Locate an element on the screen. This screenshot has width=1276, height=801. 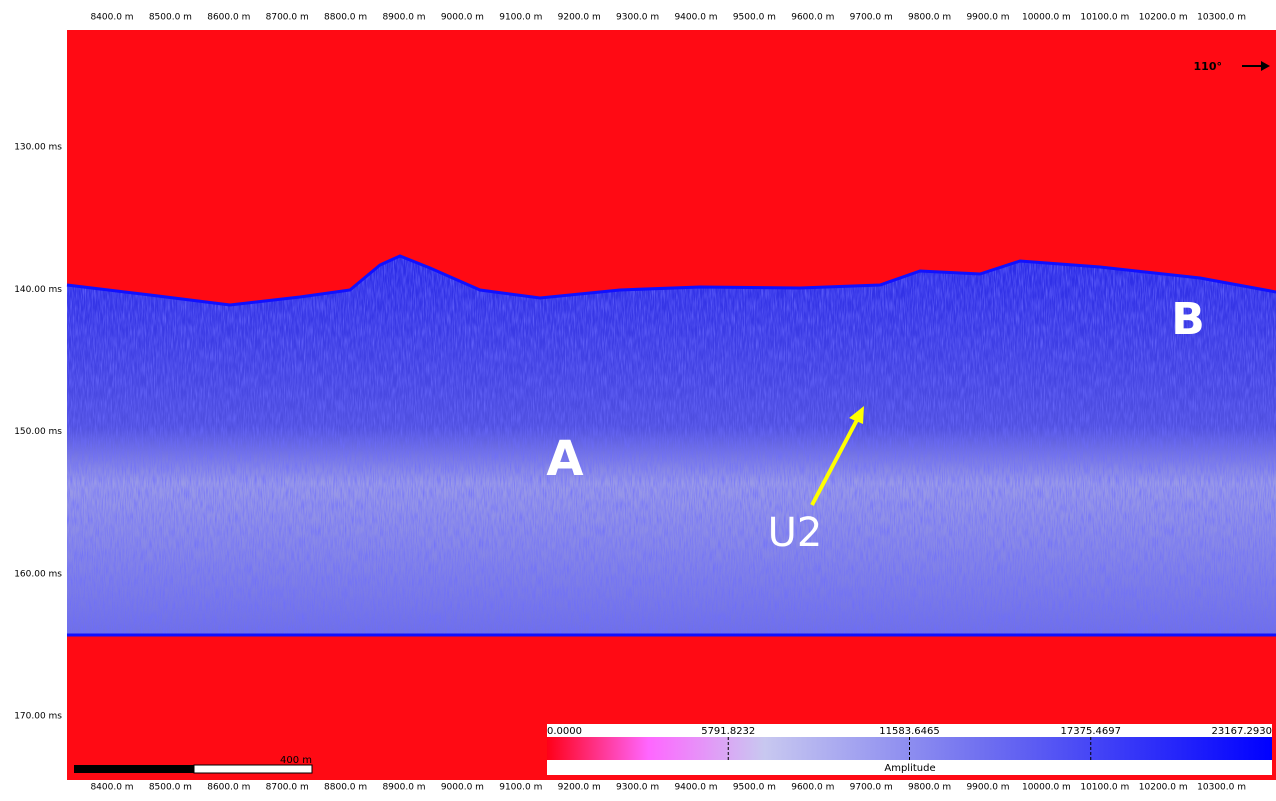
colorbar-label: 0.0000 is located at coordinates (564, 731).